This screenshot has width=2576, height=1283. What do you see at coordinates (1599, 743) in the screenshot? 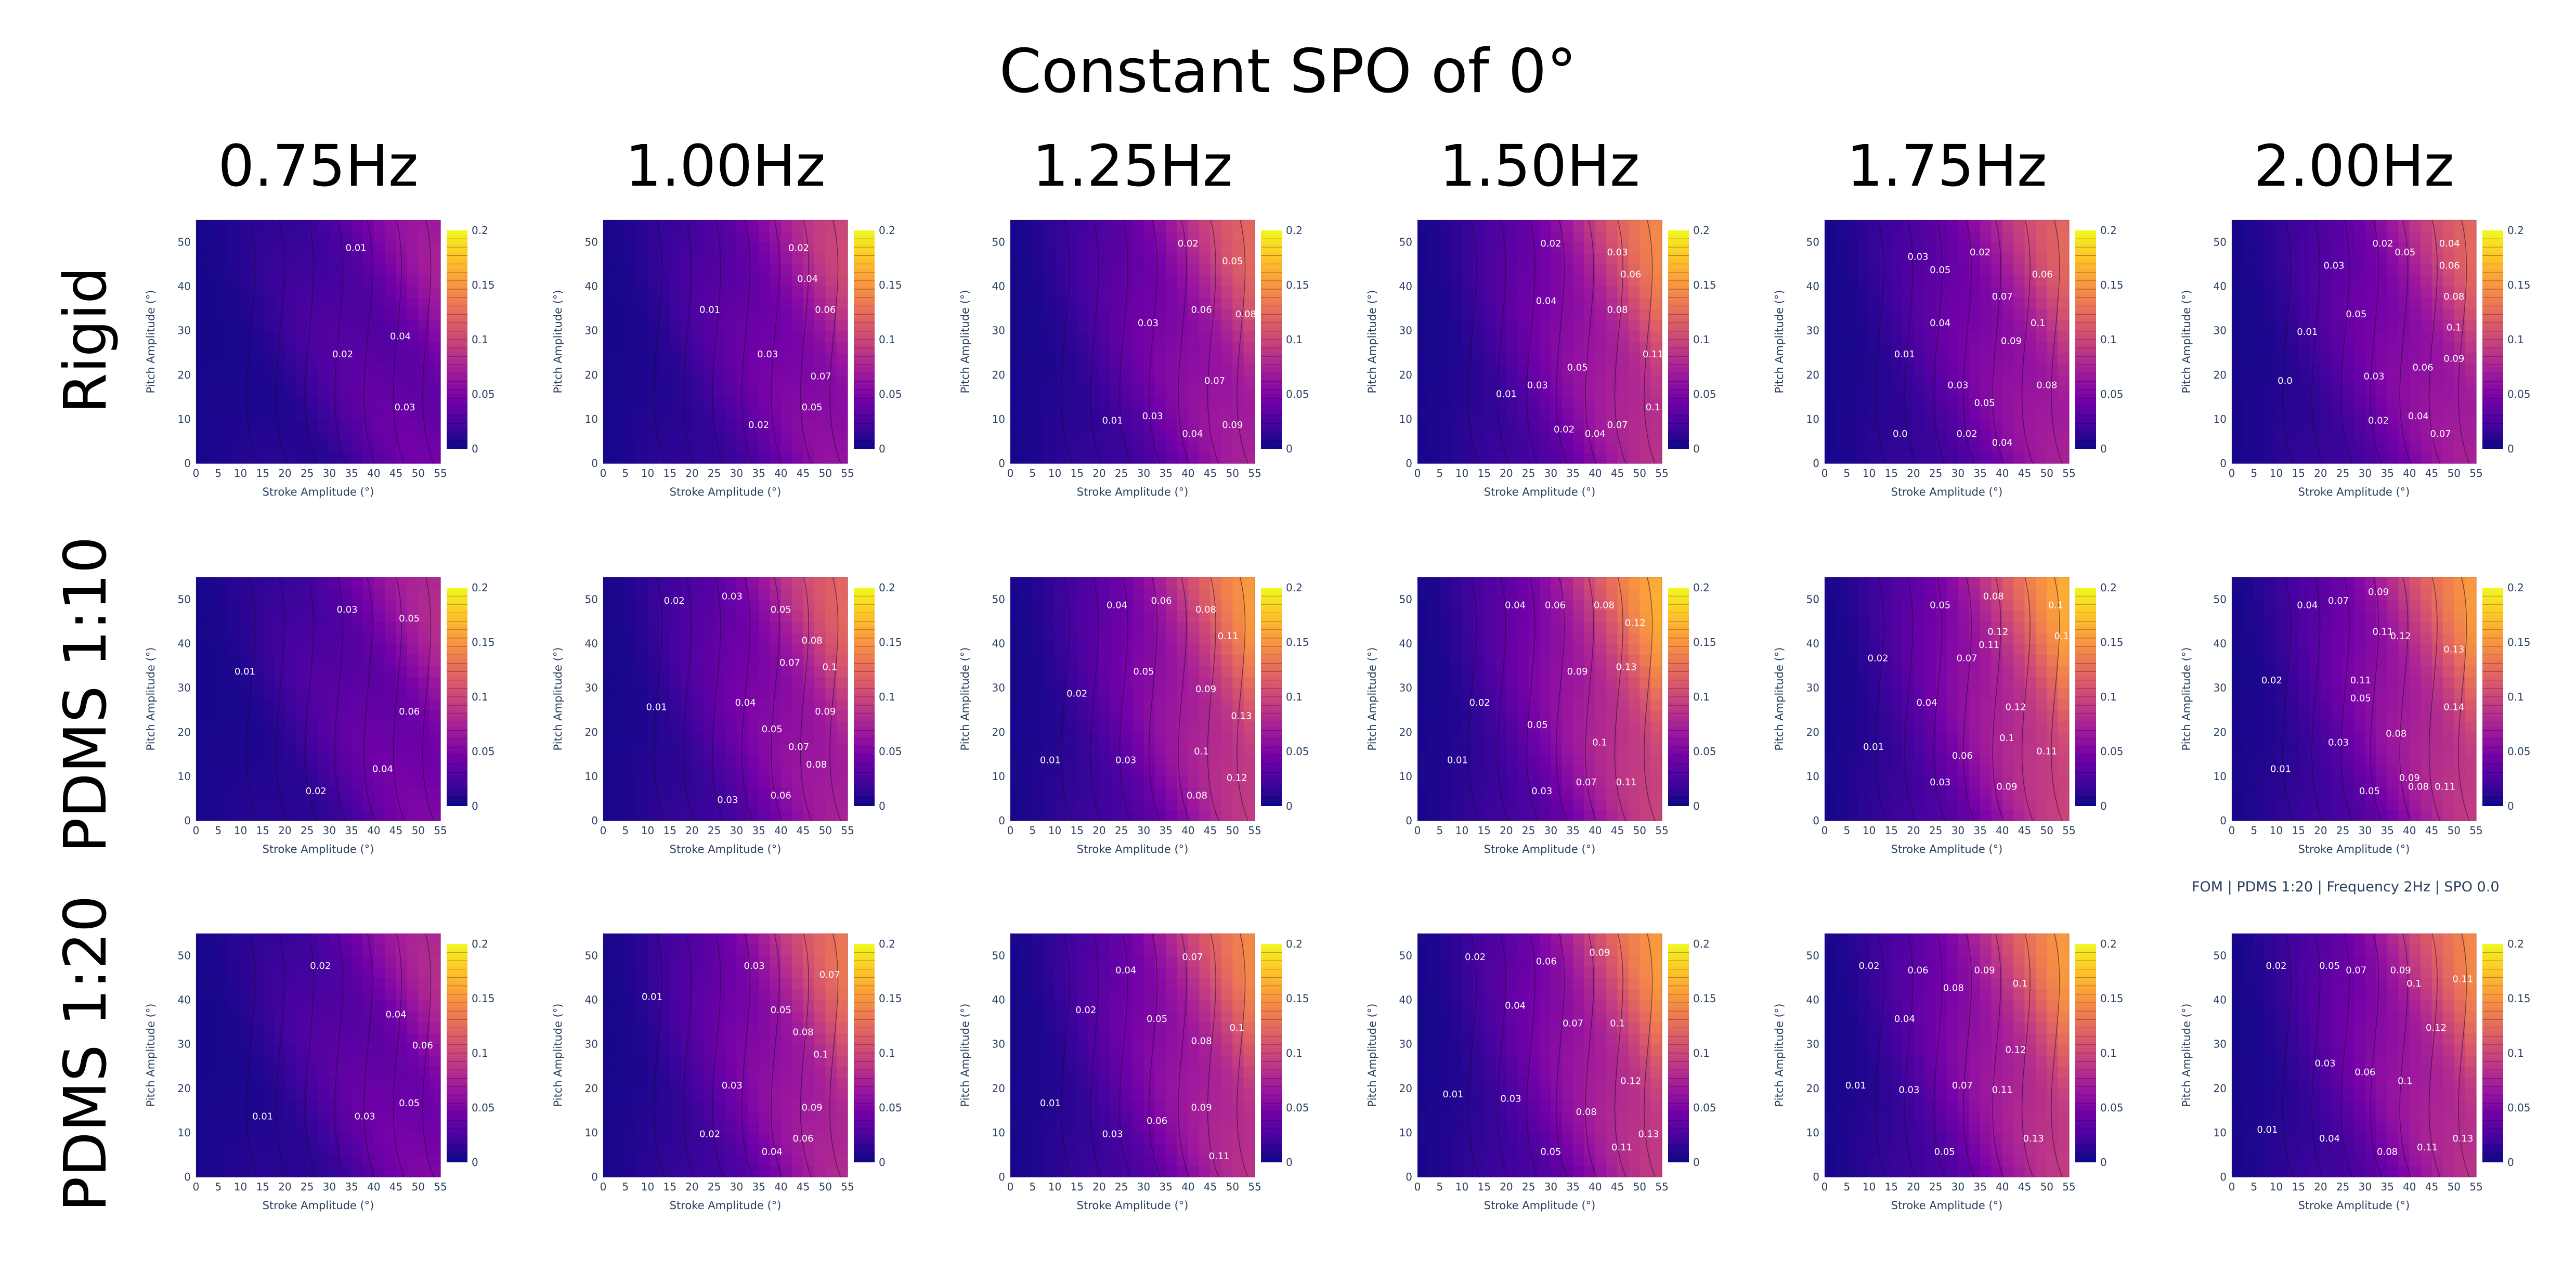
I see `contour-label: 0.1` at bounding box center [1599, 743].